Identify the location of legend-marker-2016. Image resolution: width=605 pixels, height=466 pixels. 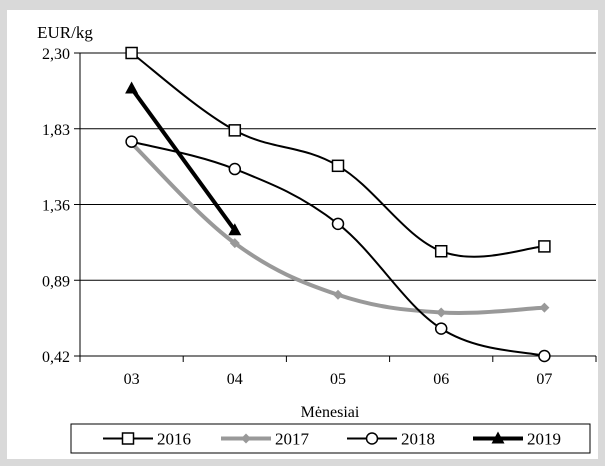
(128, 438).